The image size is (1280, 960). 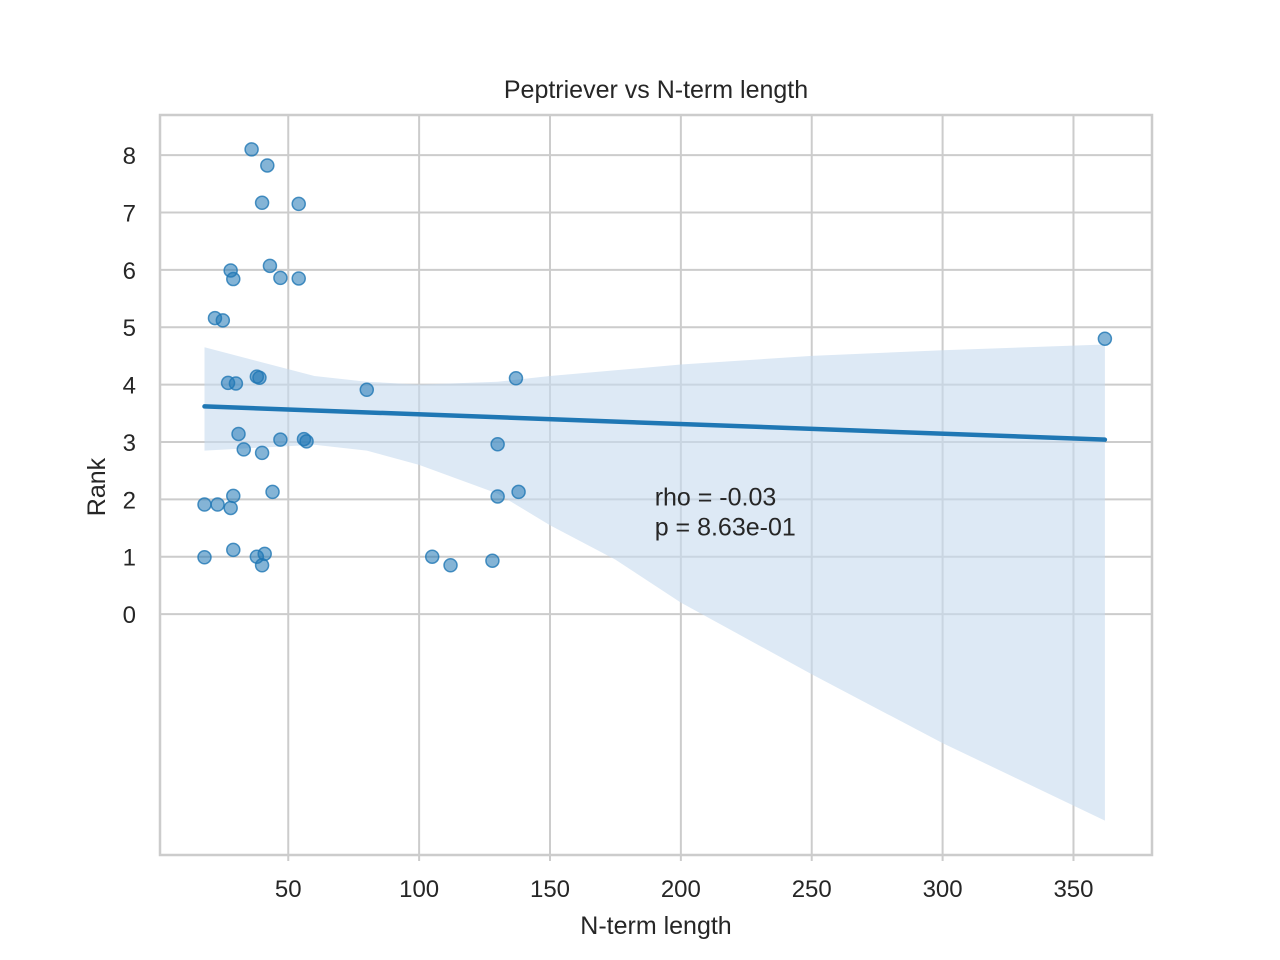 What do you see at coordinates (725, 527) in the screenshot?
I see `p-value-annotation: p = 8.63e-01` at bounding box center [725, 527].